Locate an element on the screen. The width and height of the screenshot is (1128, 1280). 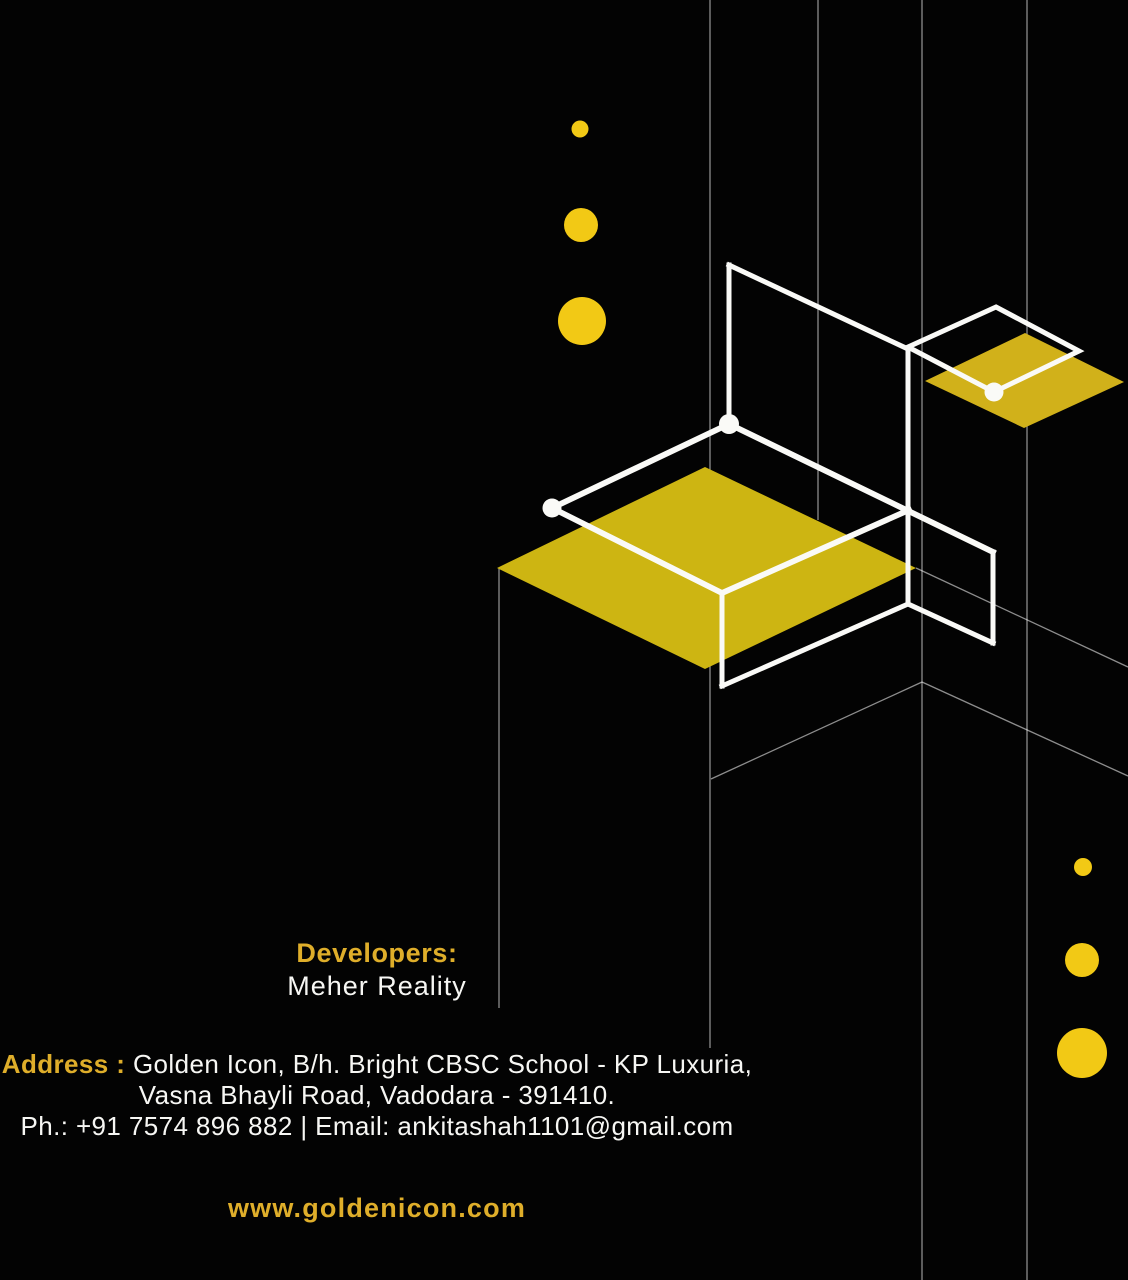
address-line-2: Vasna Bhayli Road, Vadodara - 391410. is located at coordinates (377, 1095).